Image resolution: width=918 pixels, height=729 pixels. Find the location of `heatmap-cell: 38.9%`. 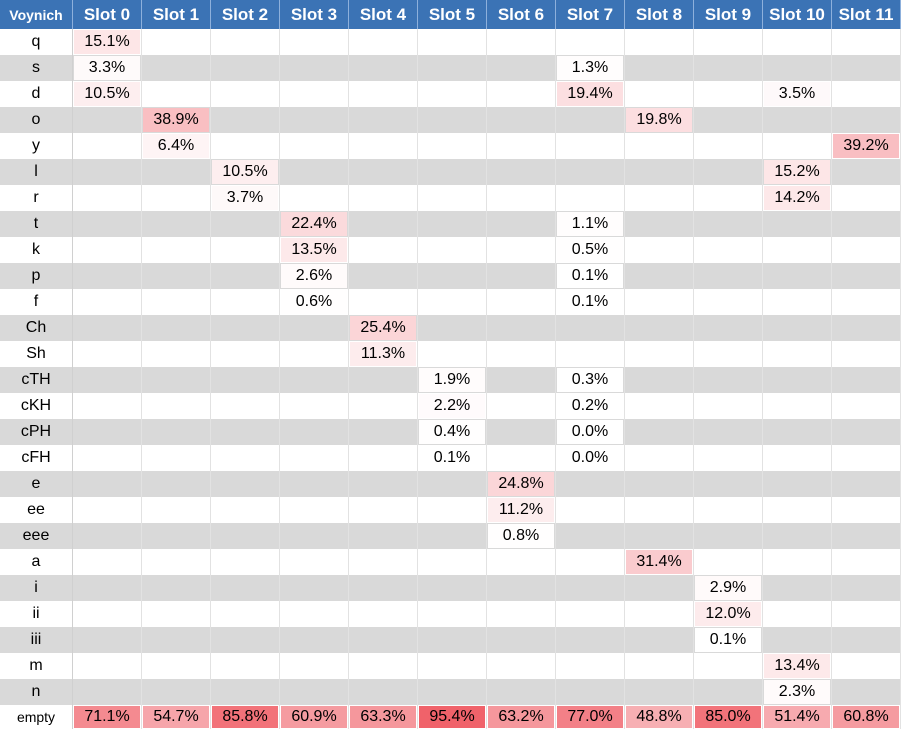

heatmap-cell: 38.9% is located at coordinates (176, 120).